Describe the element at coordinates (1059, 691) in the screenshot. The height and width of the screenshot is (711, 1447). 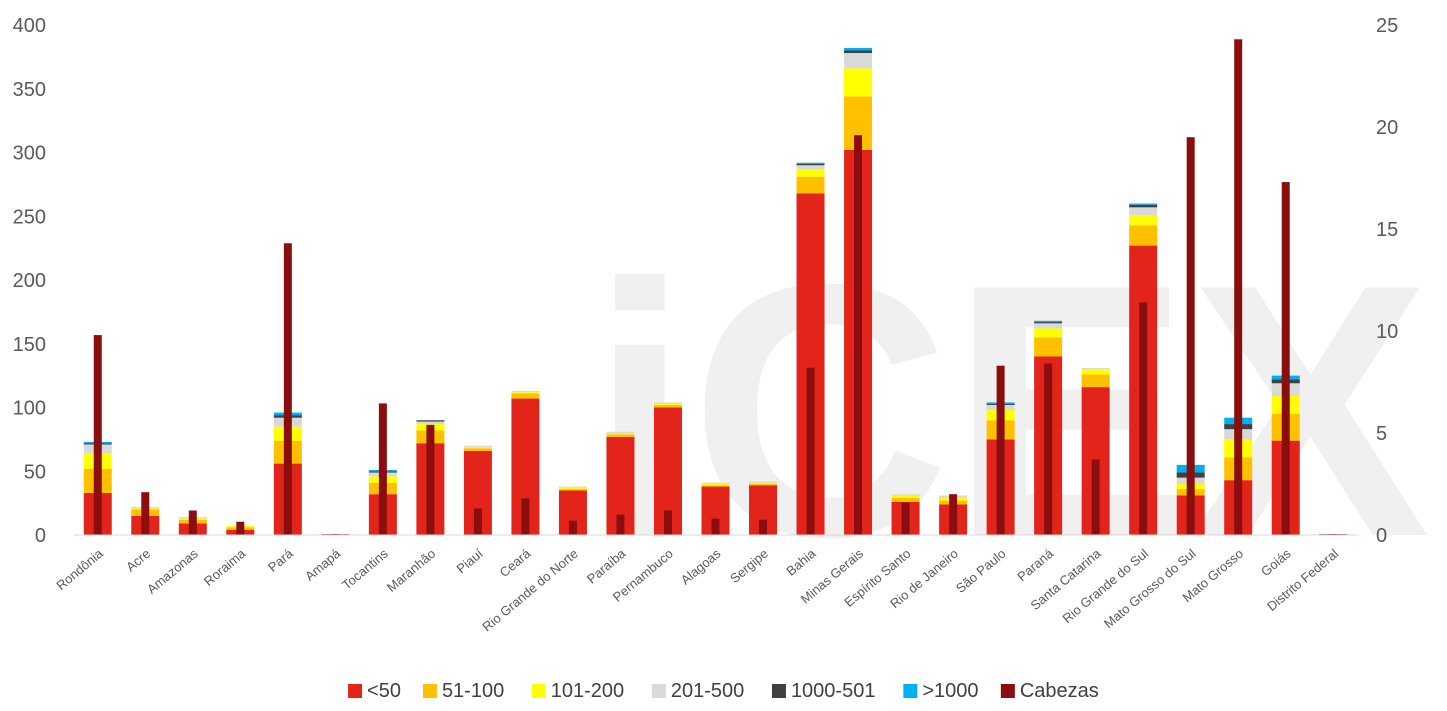
I see `legend-label: Cabezas` at that location.